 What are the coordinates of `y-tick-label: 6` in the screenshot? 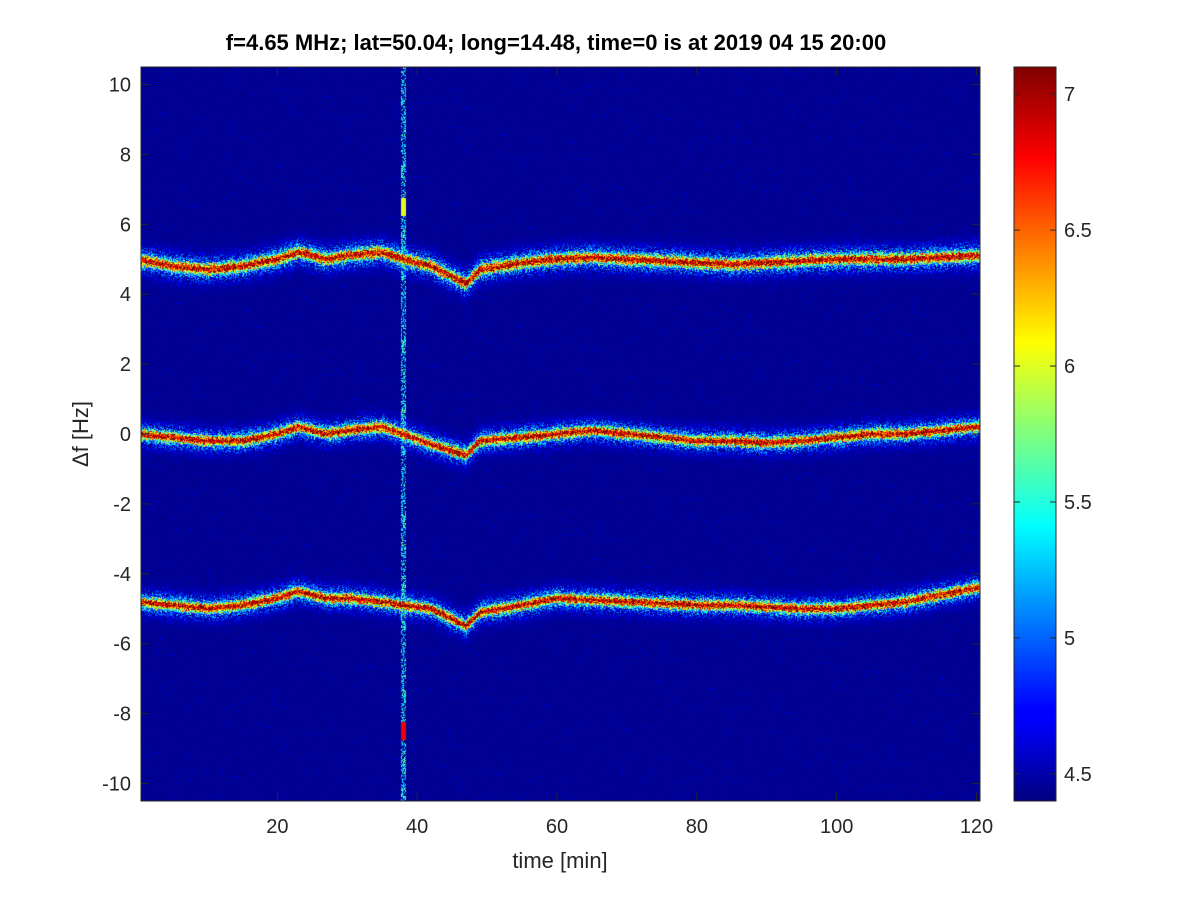 It's located at (125, 225).